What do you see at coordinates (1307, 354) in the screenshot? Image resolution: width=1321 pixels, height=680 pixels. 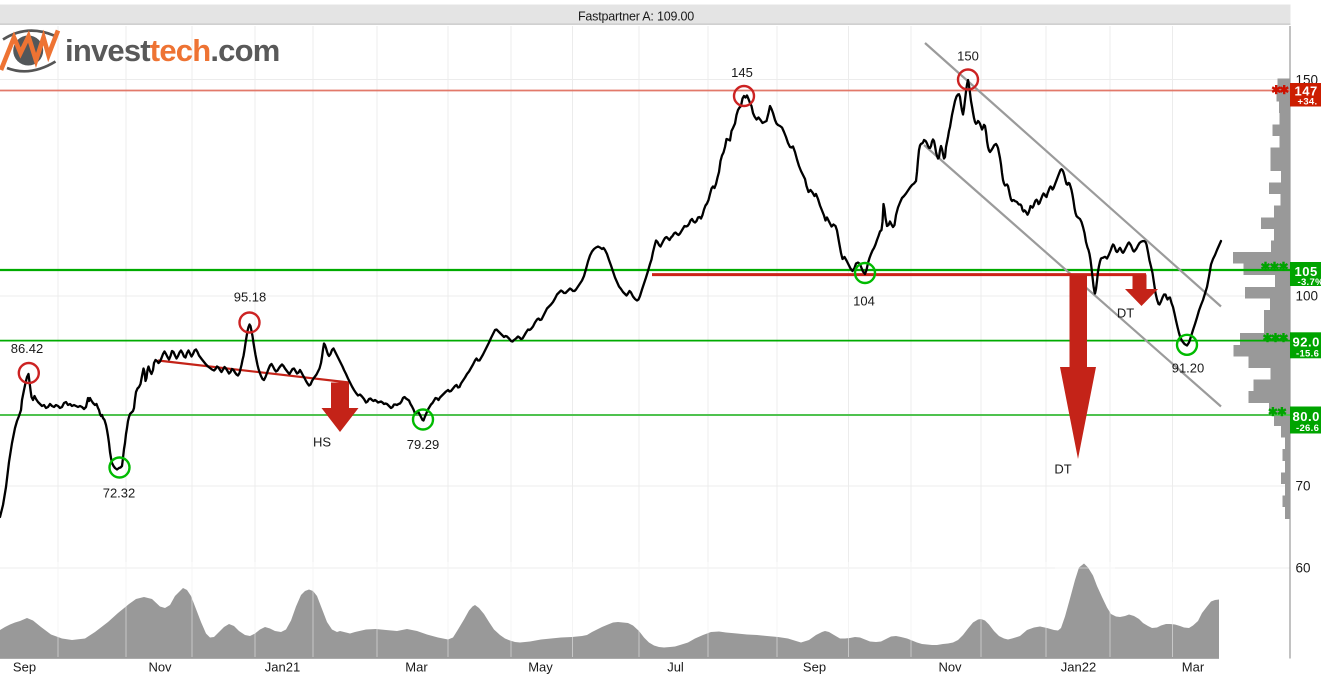 I see `svg-text: -15.6` at bounding box center [1307, 354].